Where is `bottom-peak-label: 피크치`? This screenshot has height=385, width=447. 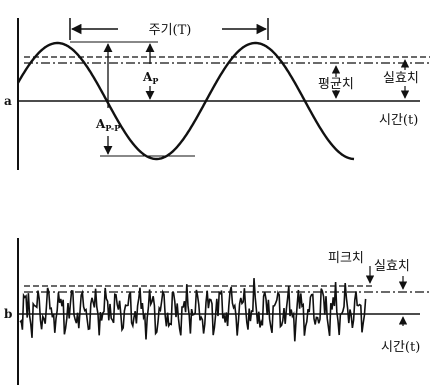 bottom-peak-label: 피크치 is located at coordinates (346, 258).